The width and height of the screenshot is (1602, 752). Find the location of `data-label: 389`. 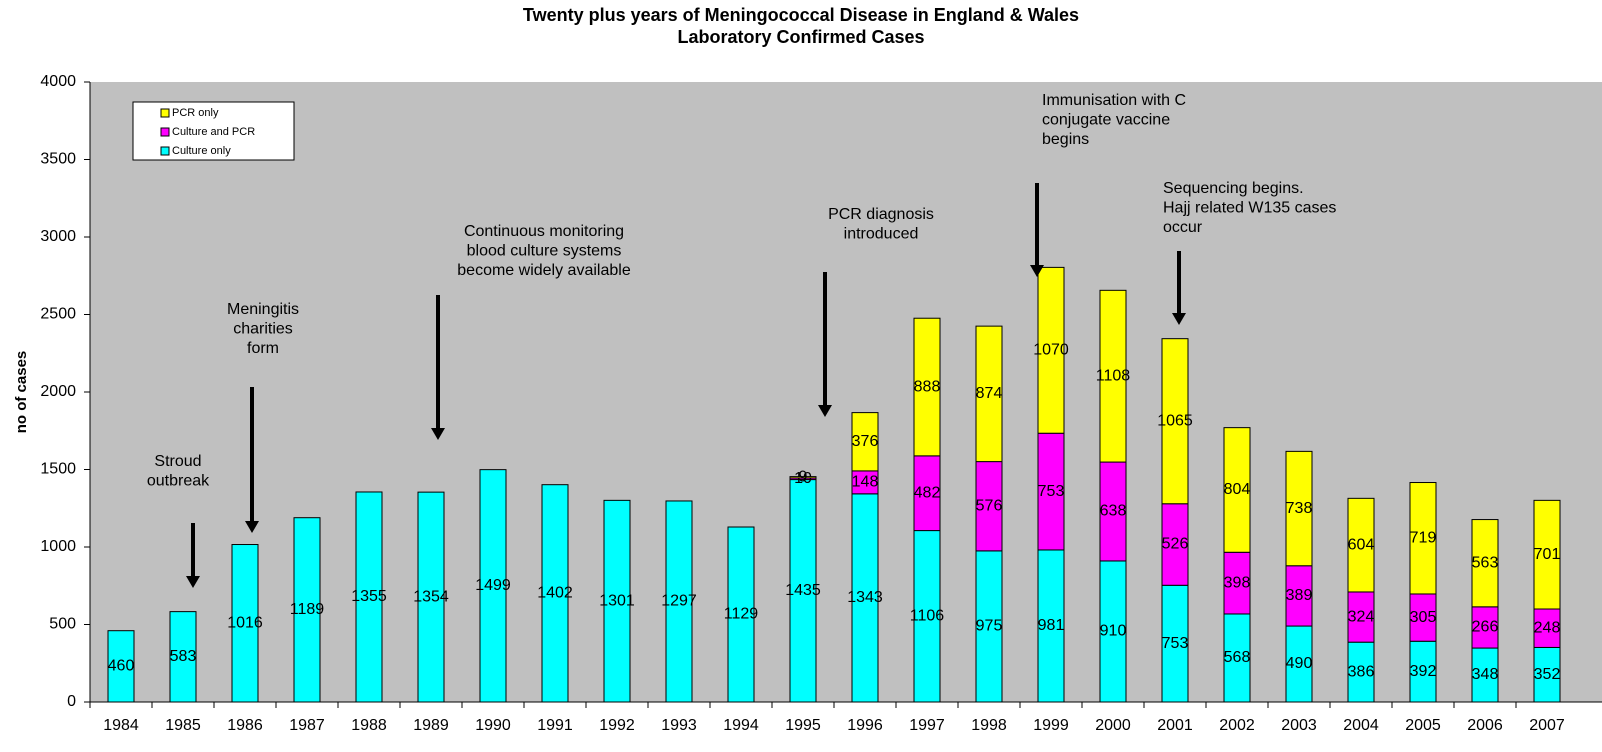

data-label: 389 is located at coordinates (1299, 595).